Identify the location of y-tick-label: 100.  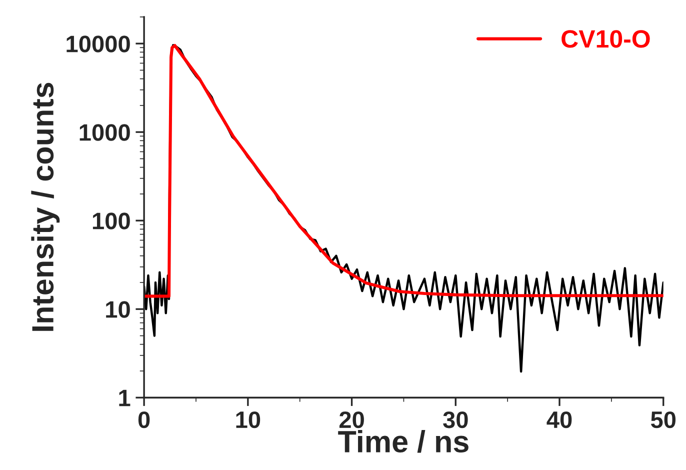
(111, 221).